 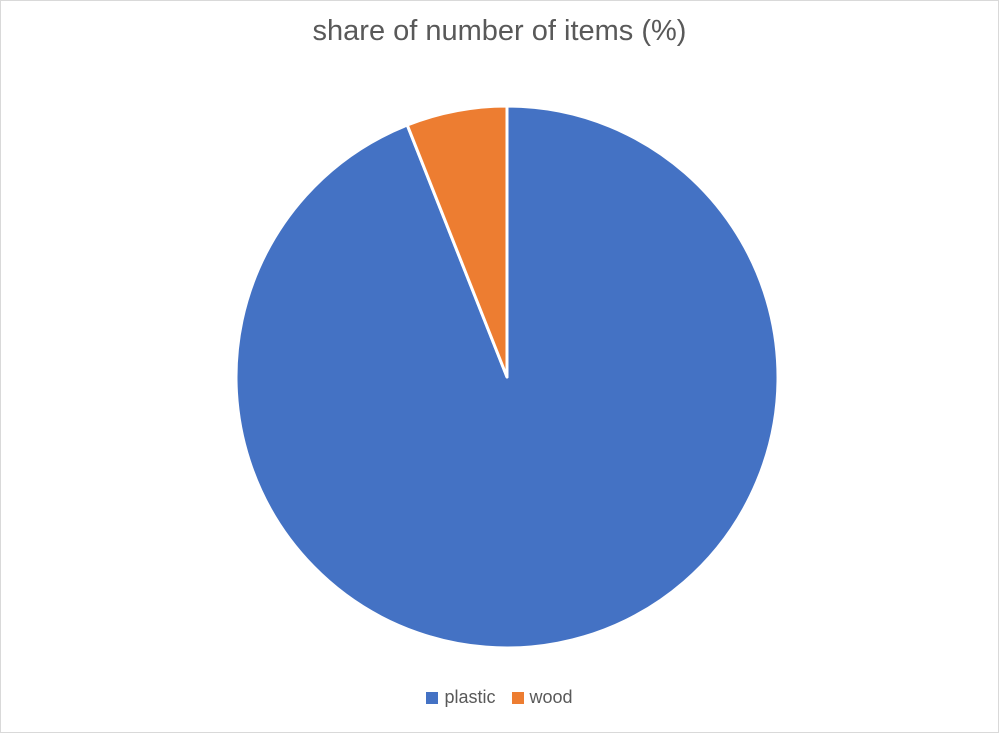 I want to click on legend-item-wood: wood, so click(x=542, y=697).